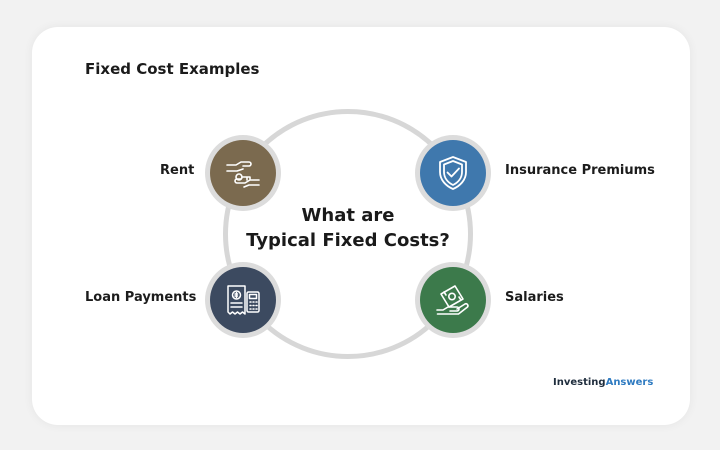 Image resolution: width=720 pixels, height=450 pixels. I want to click on node-rent-circle, so click(243, 173).